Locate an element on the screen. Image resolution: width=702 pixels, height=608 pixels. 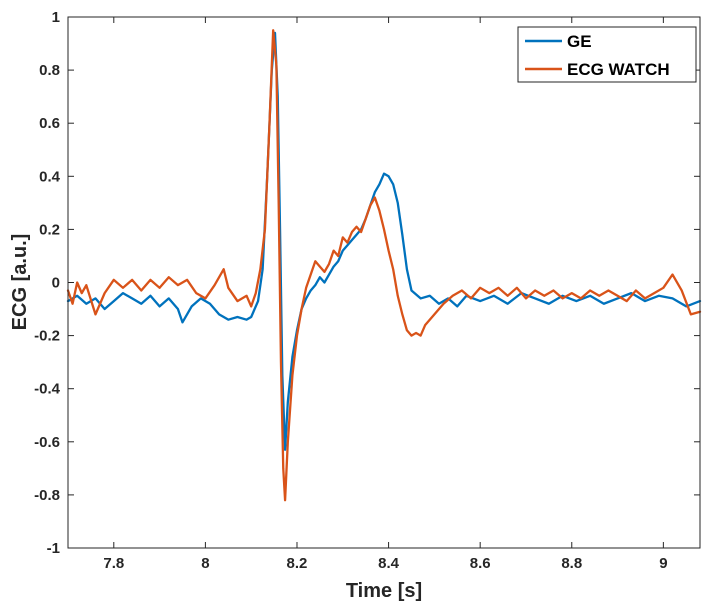
y-tick-label: -0.2 is located at coordinates (47, 336).